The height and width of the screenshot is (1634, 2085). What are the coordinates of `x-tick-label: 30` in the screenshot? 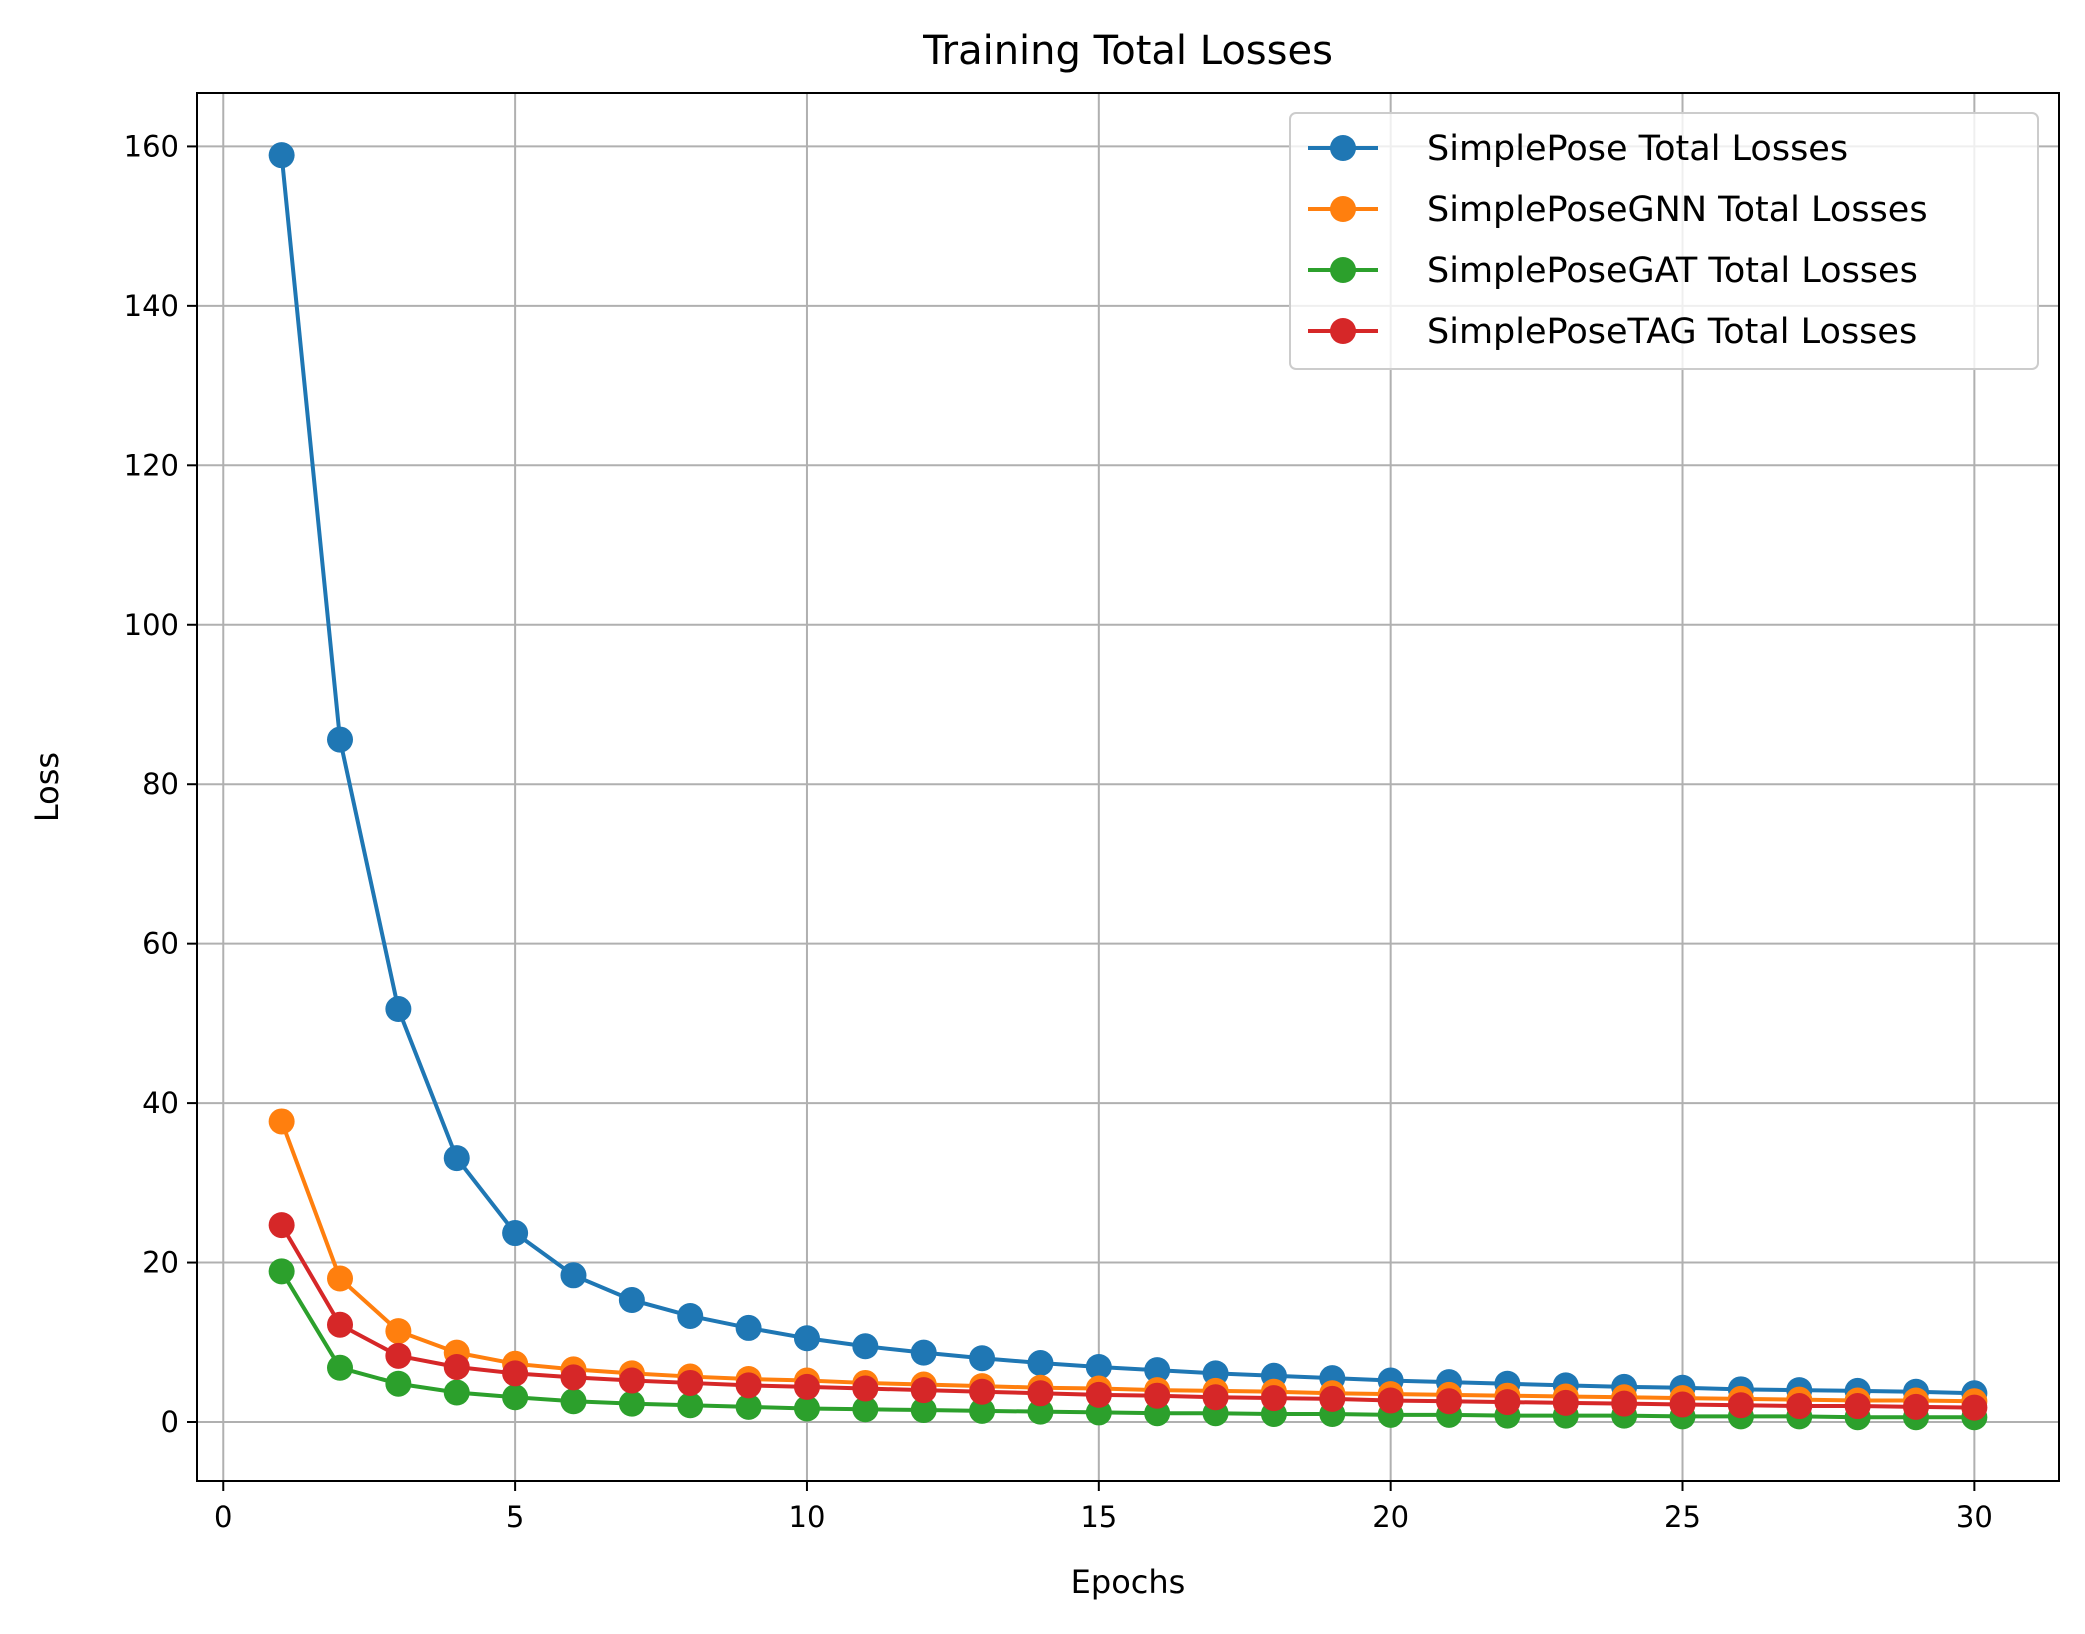 It's located at (1974, 1517).